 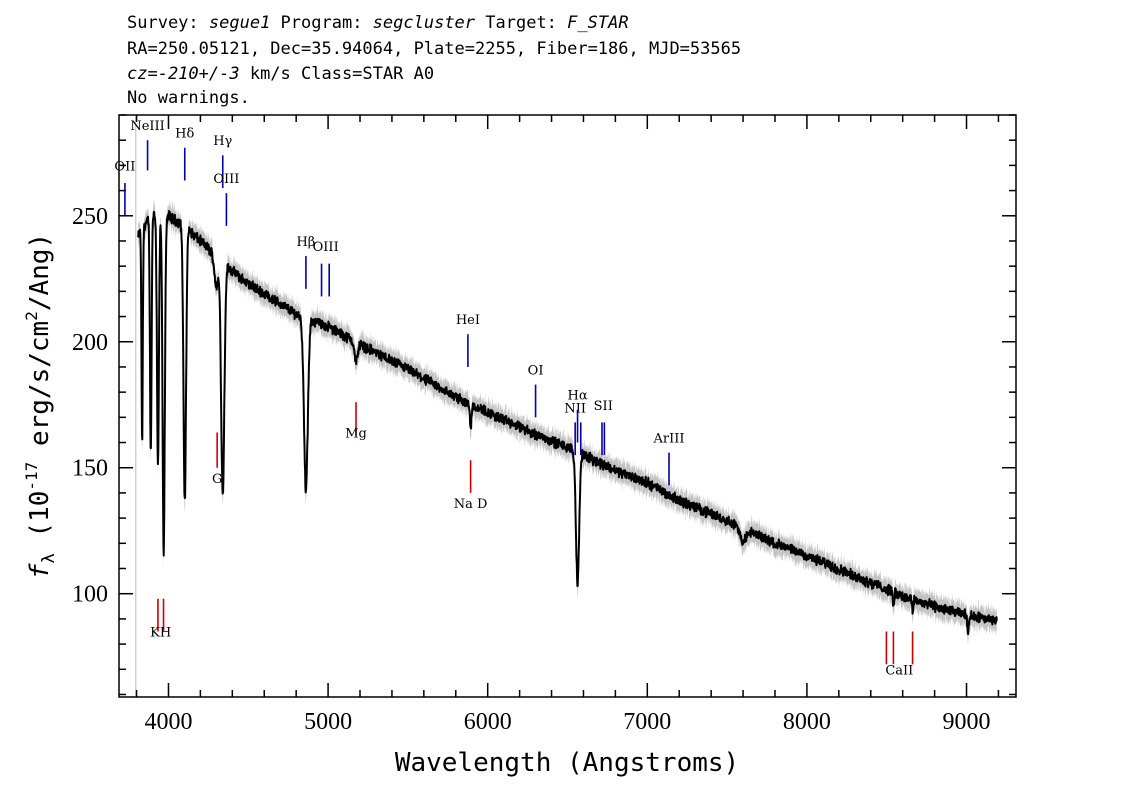 What do you see at coordinates (603, 406) in the screenshot?
I see `emission-label-11: SII` at bounding box center [603, 406].